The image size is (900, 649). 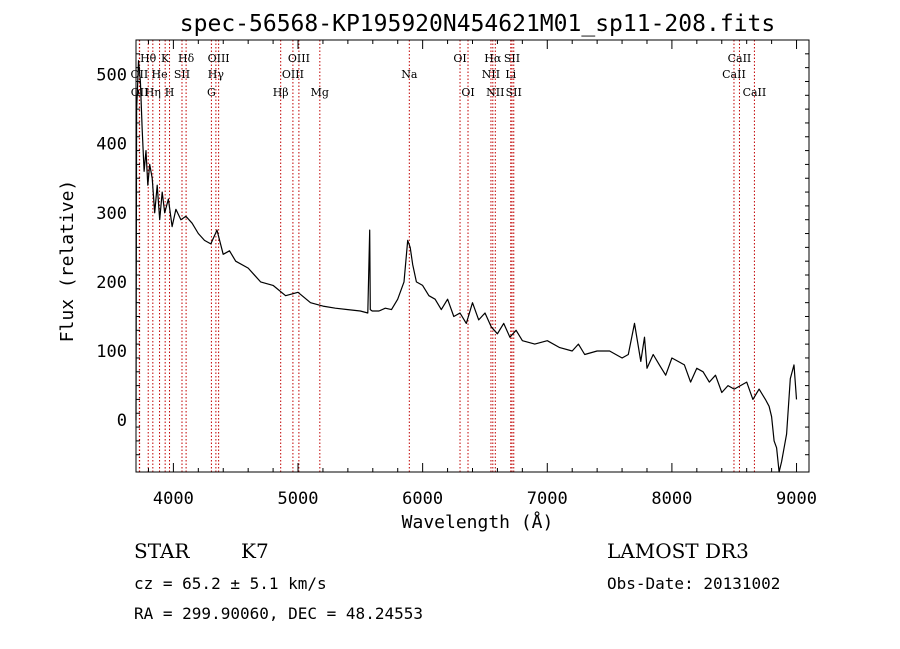 What do you see at coordinates (219, 58) in the screenshot?
I see `line-label-9: OIII` at bounding box center [219, 58].